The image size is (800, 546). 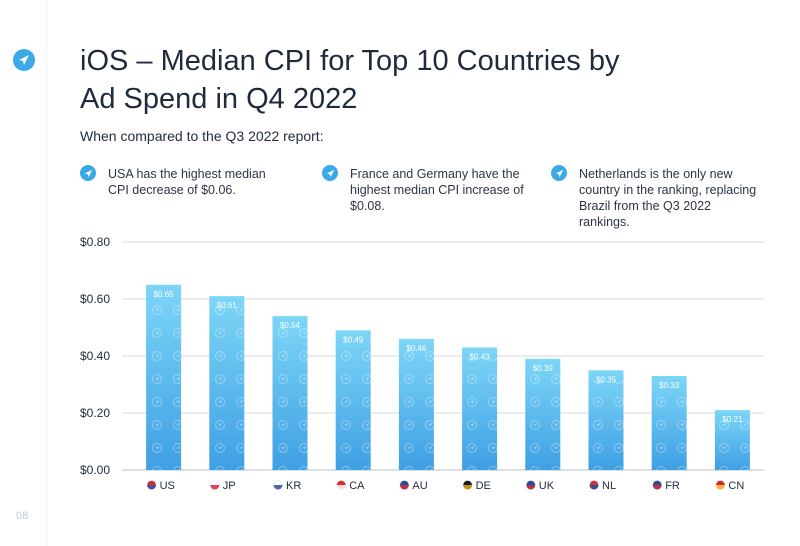 What do you see at coordinates (290, 325) in the screenshot?
I see `bar-value-label: $0.54` at bounding box center [290, 325].